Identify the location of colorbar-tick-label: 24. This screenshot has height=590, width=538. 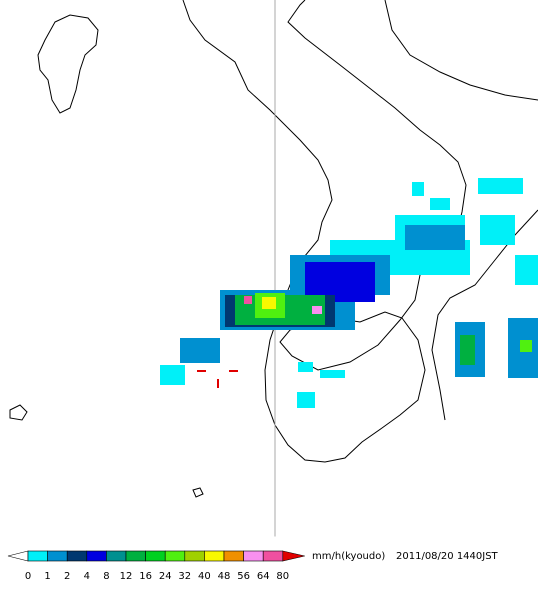
(165, 576).